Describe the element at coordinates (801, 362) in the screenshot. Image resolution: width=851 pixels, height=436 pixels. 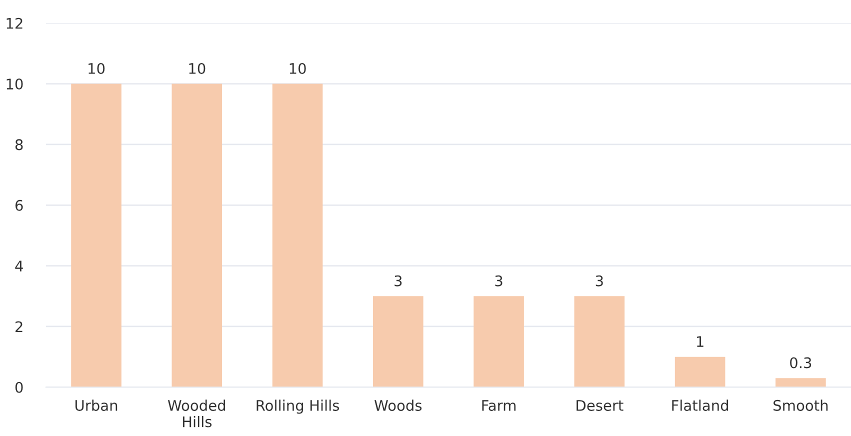
I see `data-label: 0.3` at that location.